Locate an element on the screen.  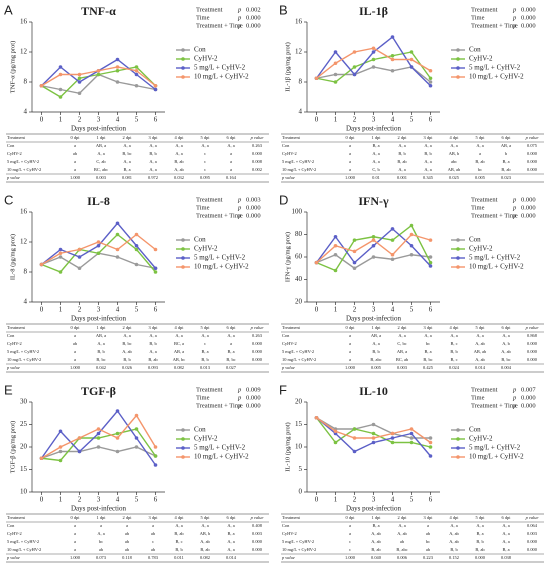
x-tick-label: 1 is located at coordinates (61, 500).